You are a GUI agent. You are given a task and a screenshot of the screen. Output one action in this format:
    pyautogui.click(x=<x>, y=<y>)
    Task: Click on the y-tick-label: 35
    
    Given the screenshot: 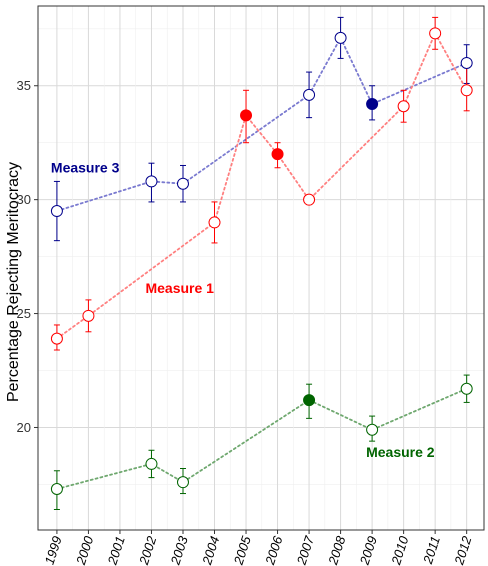 What is the action you would take?
    pyautogui.click(x=24, y=85)
    